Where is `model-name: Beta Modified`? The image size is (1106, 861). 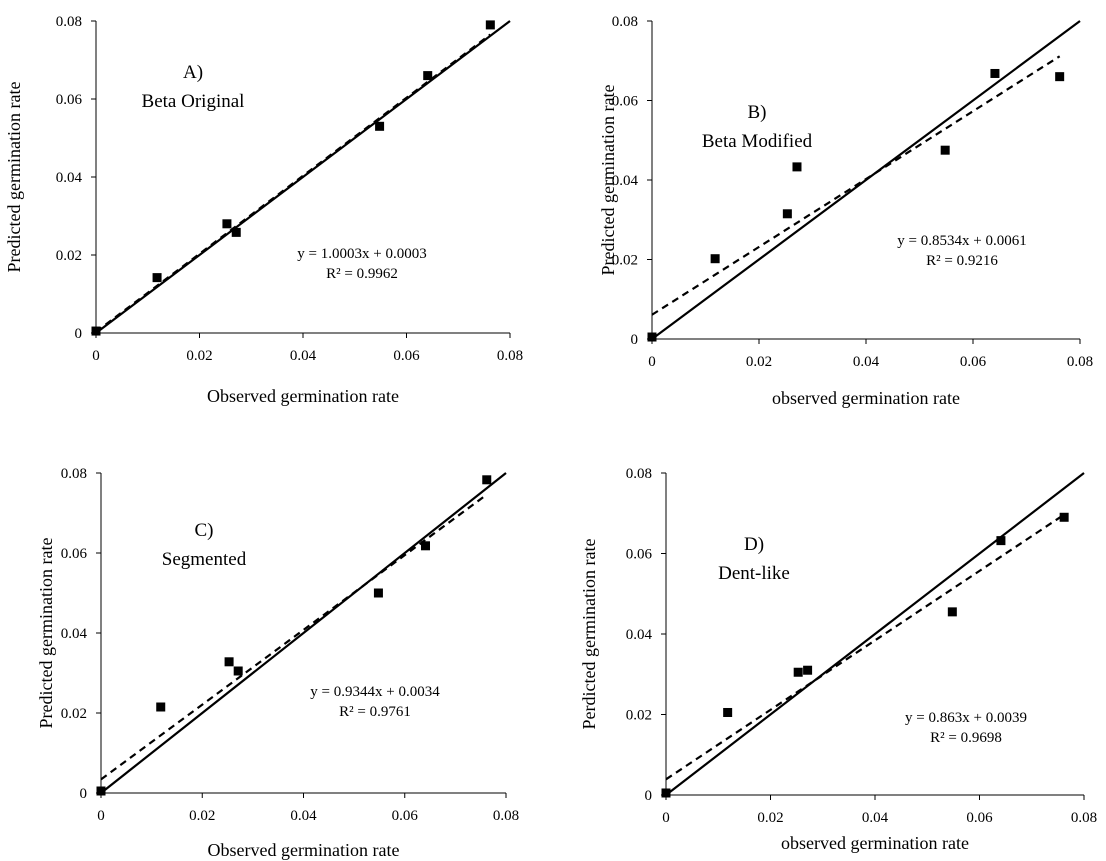 model-name: Beta Modified is located at coordinates (757, 141).